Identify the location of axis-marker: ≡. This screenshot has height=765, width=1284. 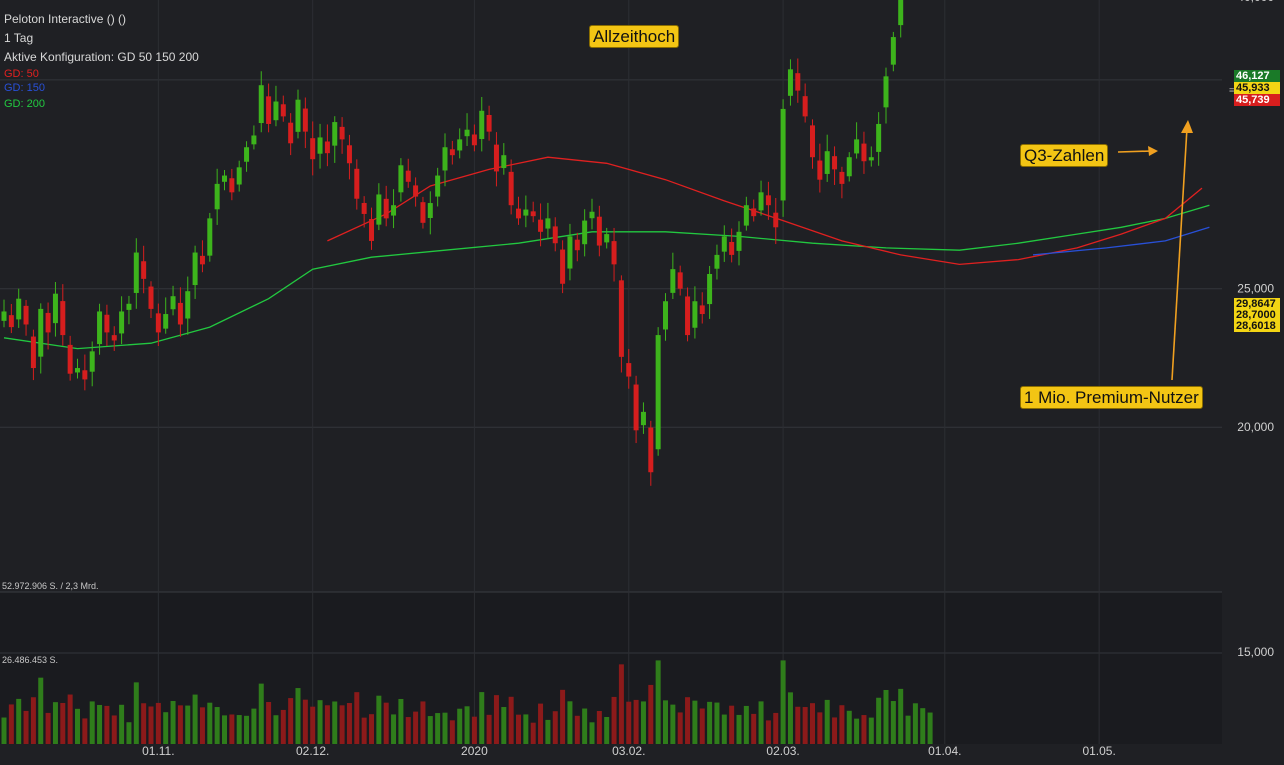
(1231, 90).